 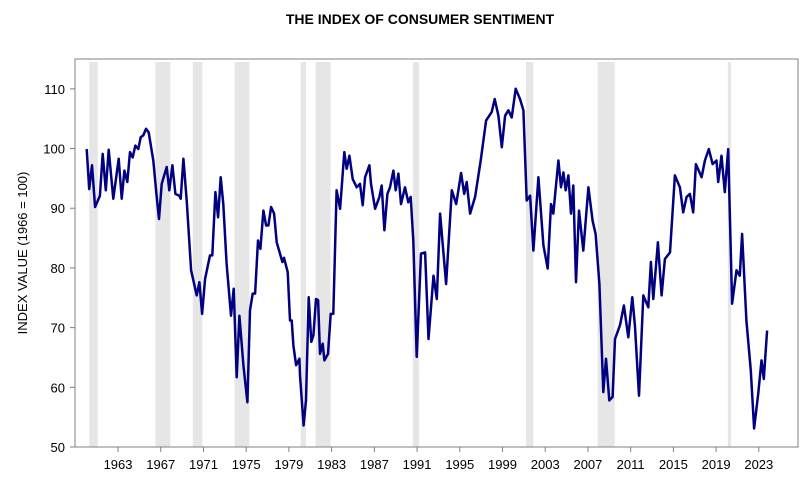 I want to click on x-tick-label: 1975, so click(x=246, y=464).